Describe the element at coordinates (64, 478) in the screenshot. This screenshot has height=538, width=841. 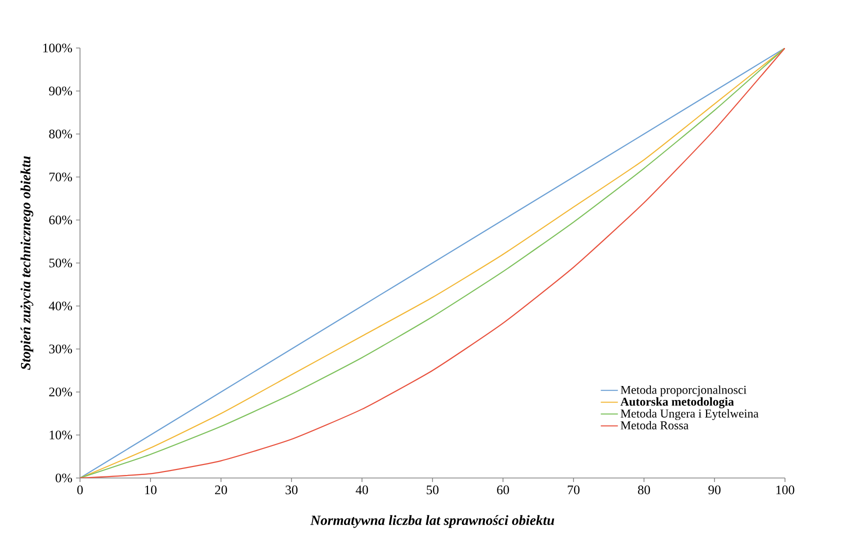
I see `y-tick-label: 0%` at that location.